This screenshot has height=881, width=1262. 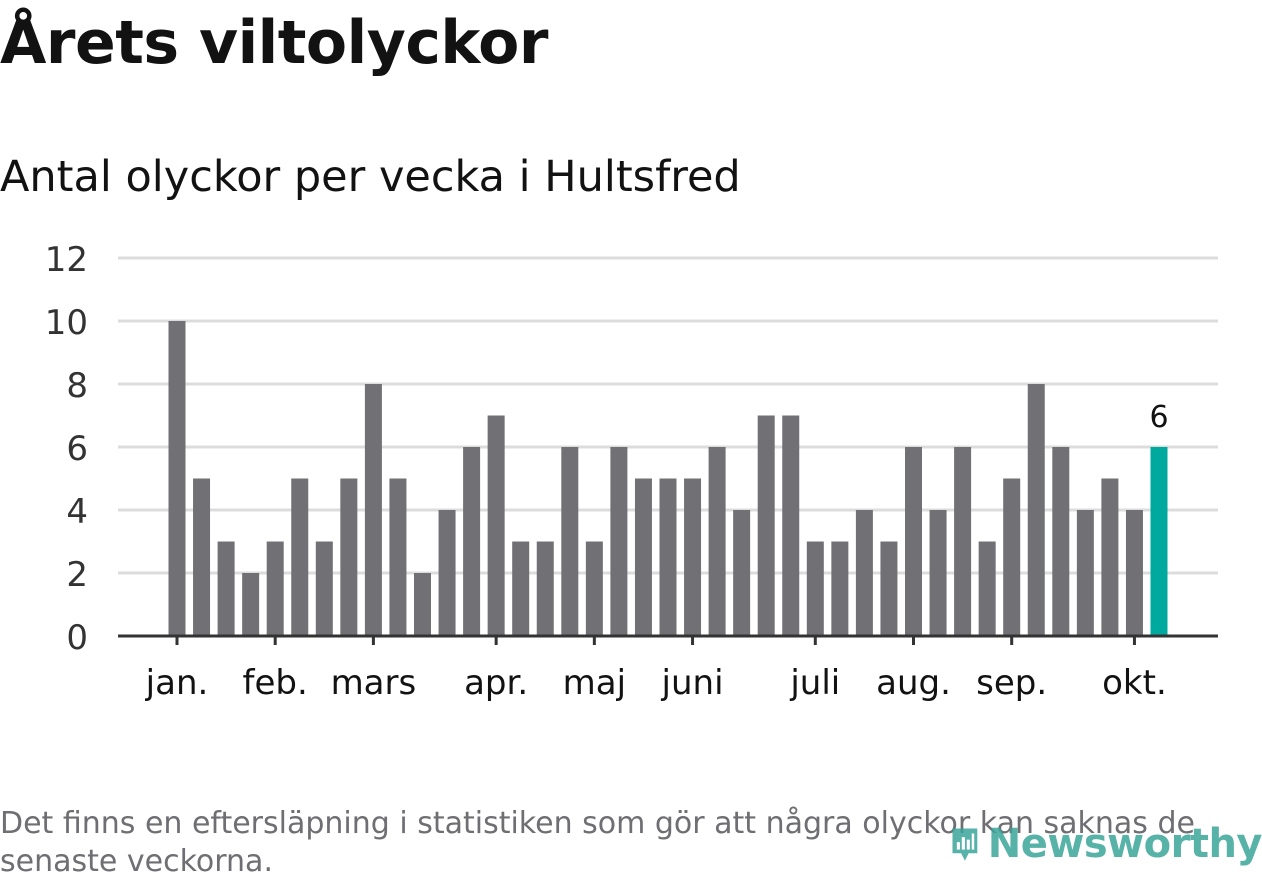 What do you see at coordinates (66, 323) in the screenshot?
I see `y-tick-label: 10` at bounding box center [66, 323].